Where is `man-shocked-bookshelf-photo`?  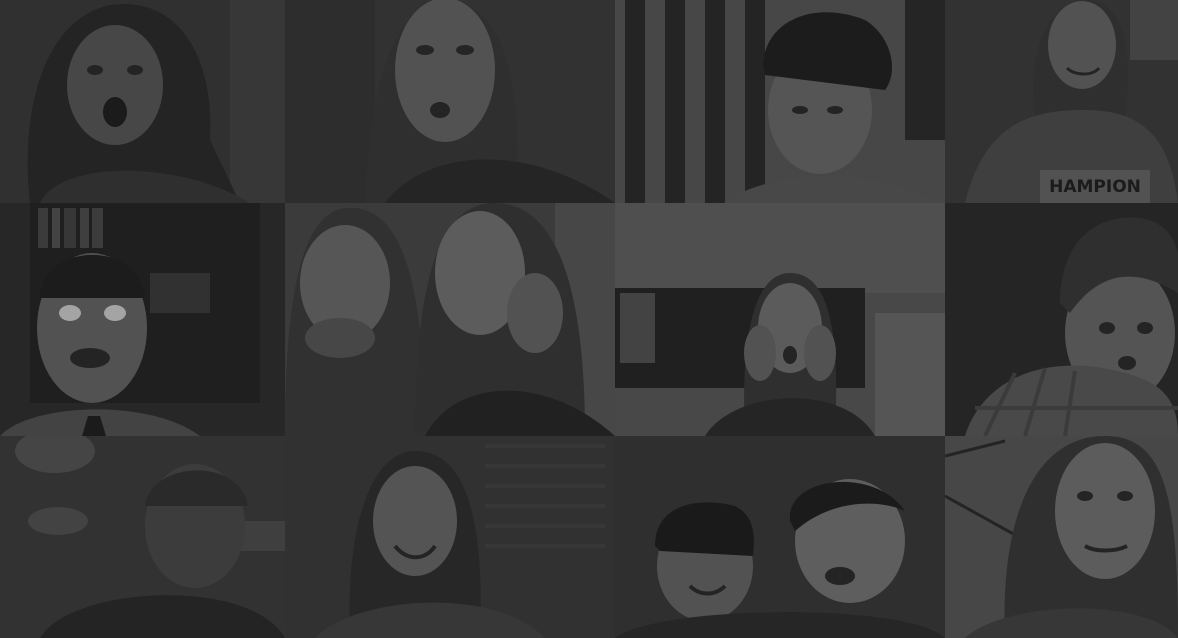 man-shocked-bookshelf-photo is located at coordinates (142, 319).